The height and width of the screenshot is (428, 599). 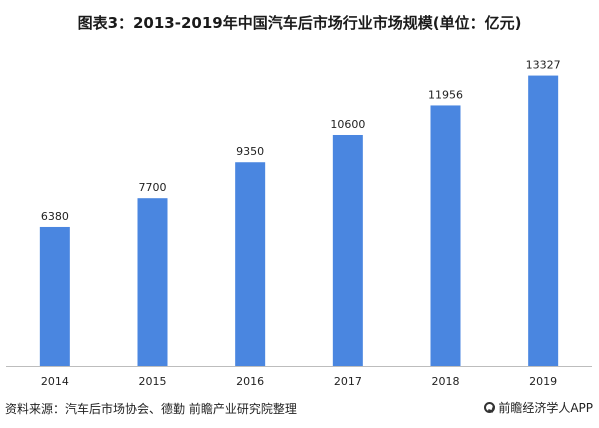 I want to click on data-label: 7700, so click(x=153, y=187).